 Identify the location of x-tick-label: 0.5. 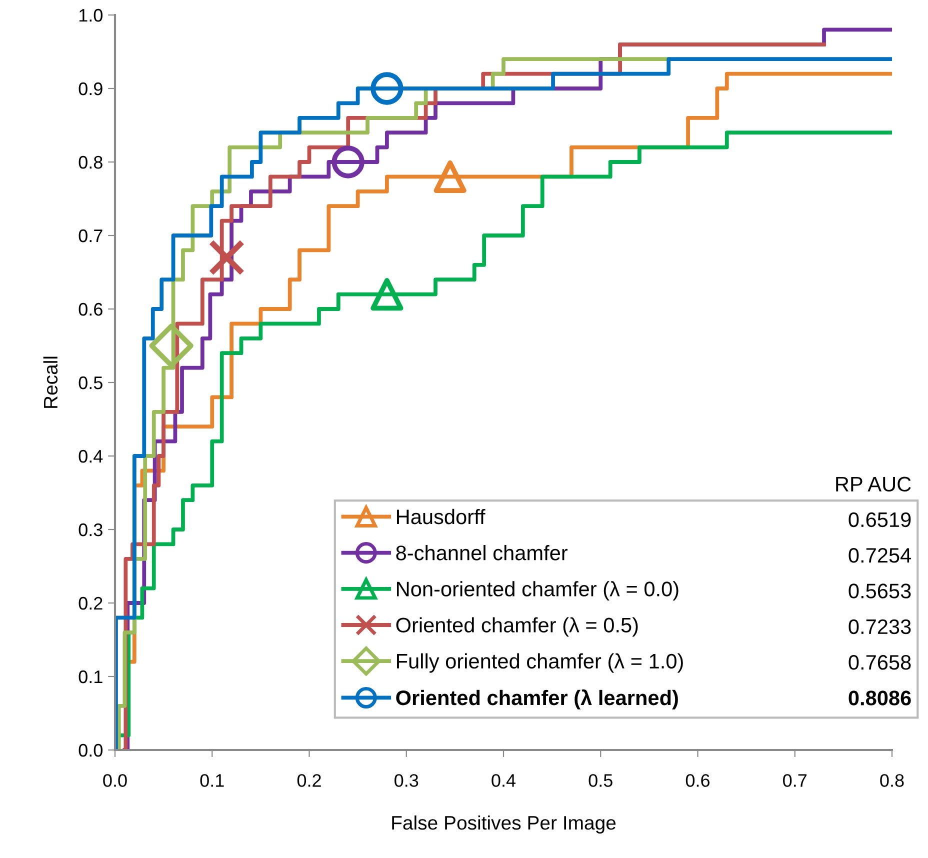
(600, 780).